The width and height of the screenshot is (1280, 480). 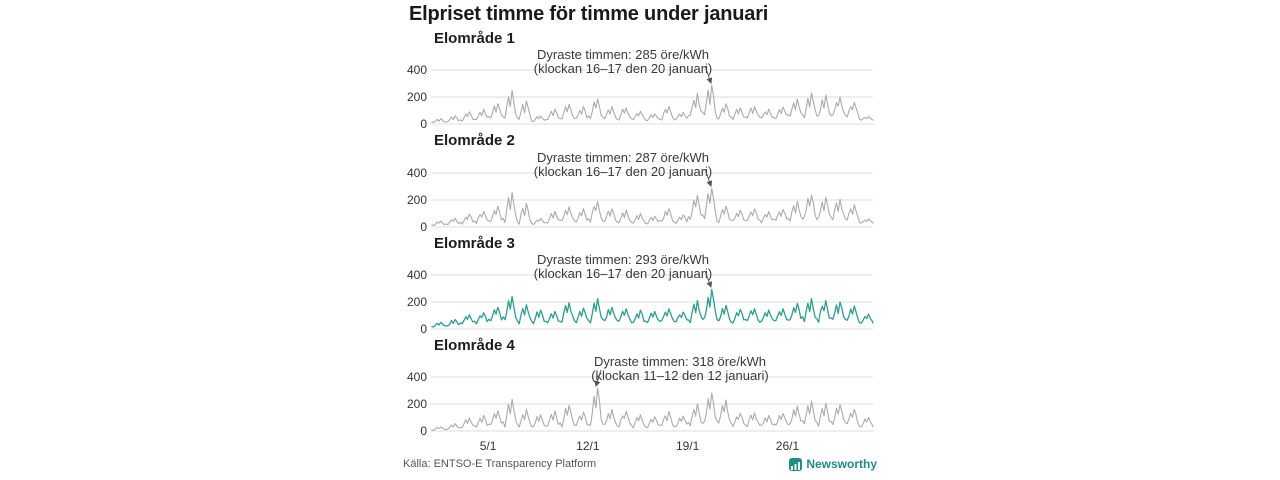 I want to click on svg-text: 26/1, so click(x=788, y=446).